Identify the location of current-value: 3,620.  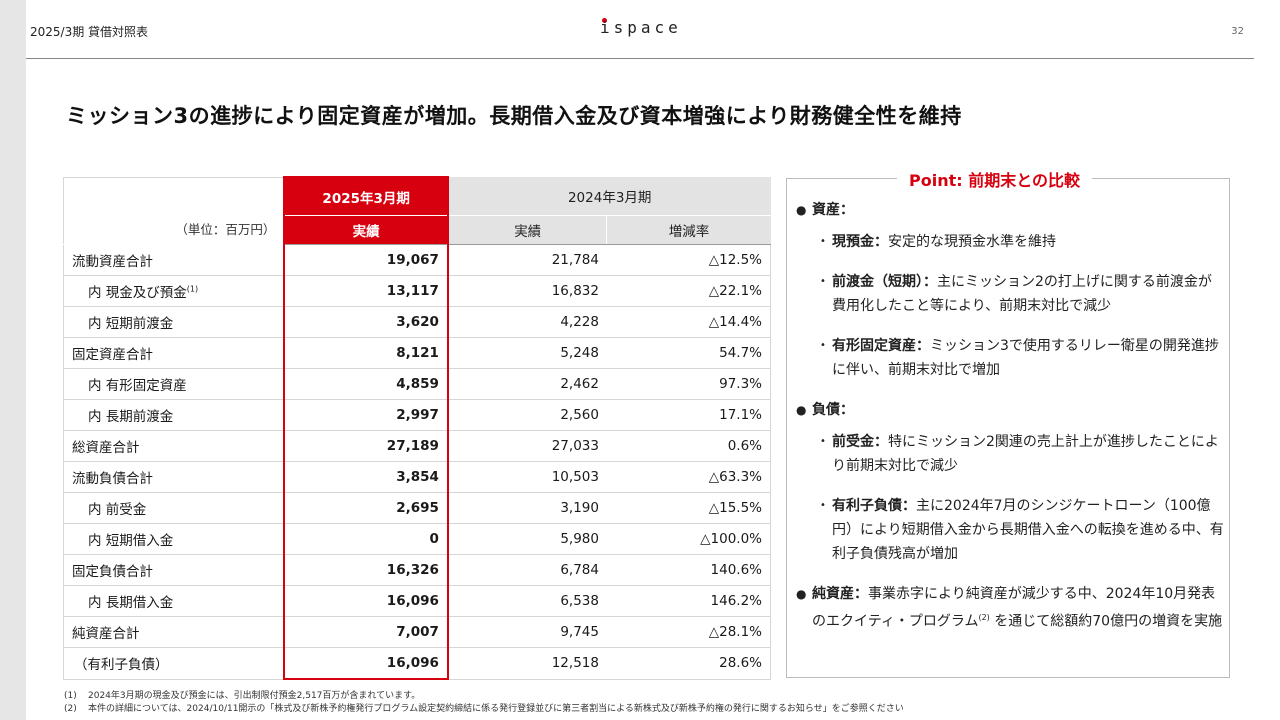
(366, 322).